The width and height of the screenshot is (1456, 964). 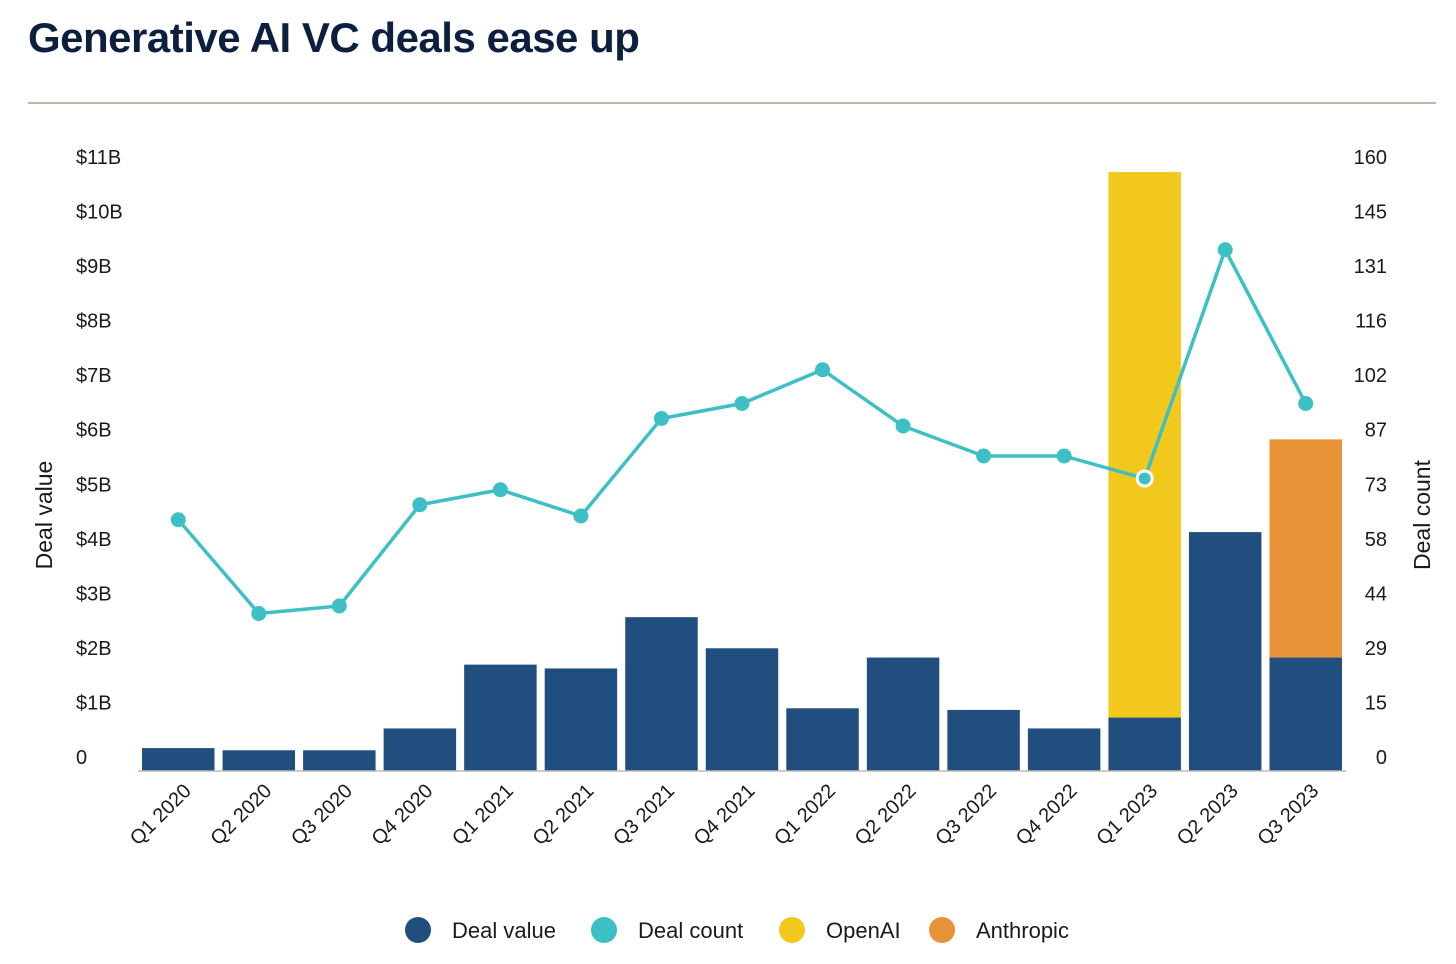 What do you see at coordinates (1370, 213) in the screenshot?
I see `y-right-tick-label: 145` at bounding box center [1370, 213].